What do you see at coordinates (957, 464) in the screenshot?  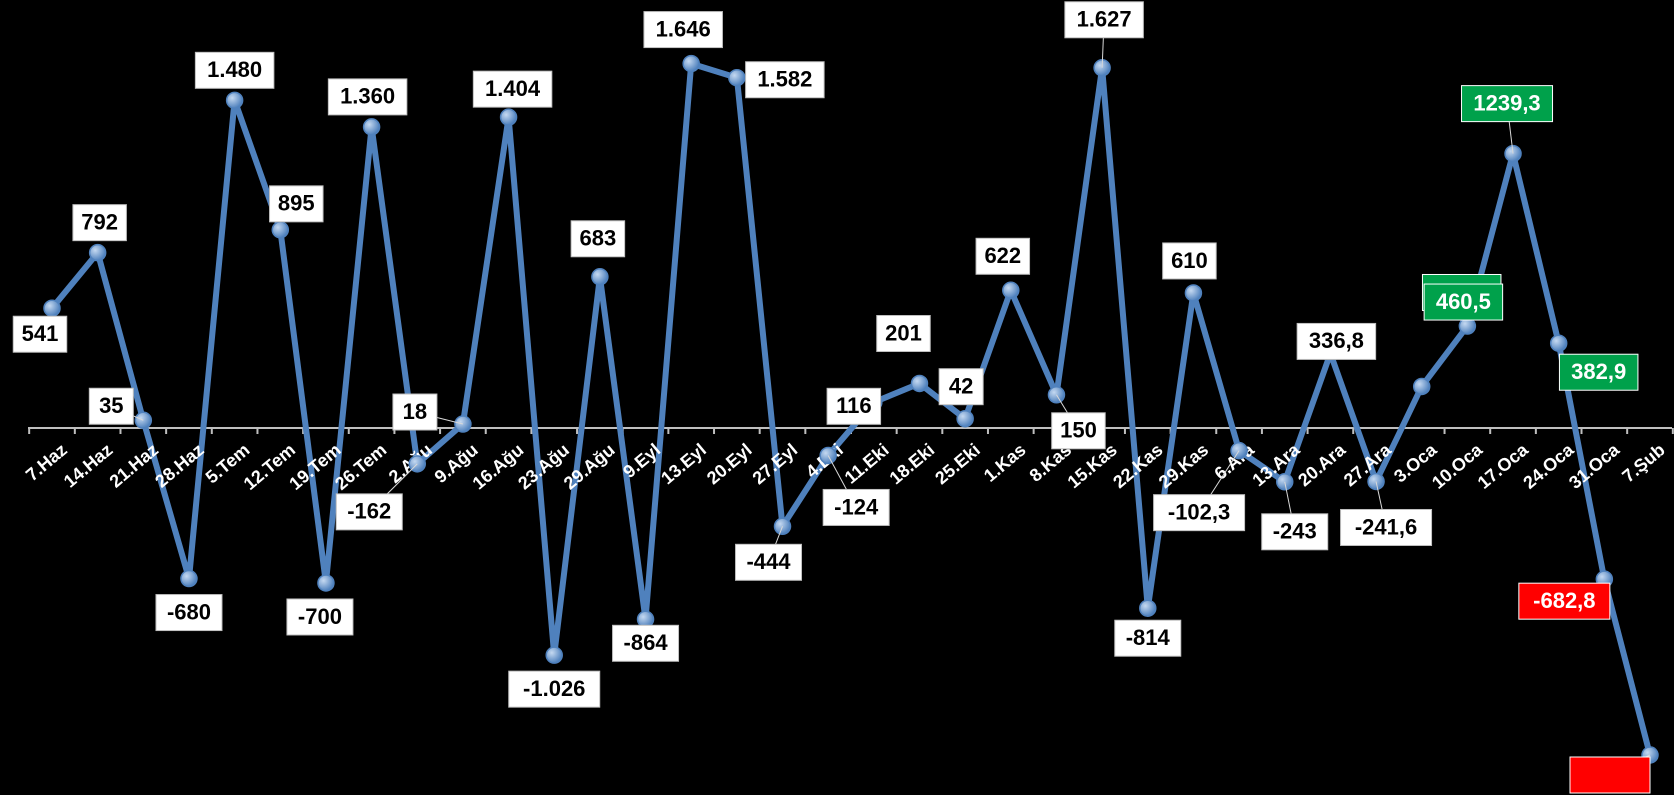 I see `x-tick-label: 25.Eki` at bounding box center [957, 464].